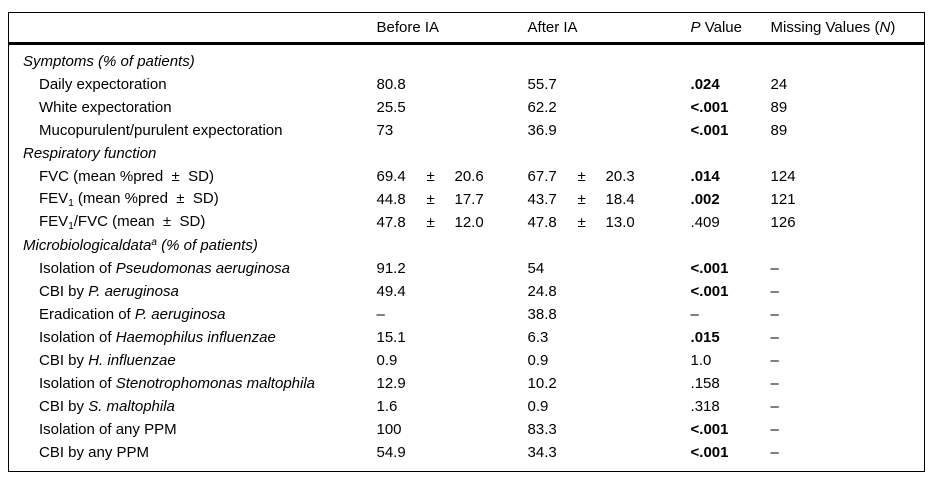  I want to click on text-segment: White expectoration, so click(105, 107).